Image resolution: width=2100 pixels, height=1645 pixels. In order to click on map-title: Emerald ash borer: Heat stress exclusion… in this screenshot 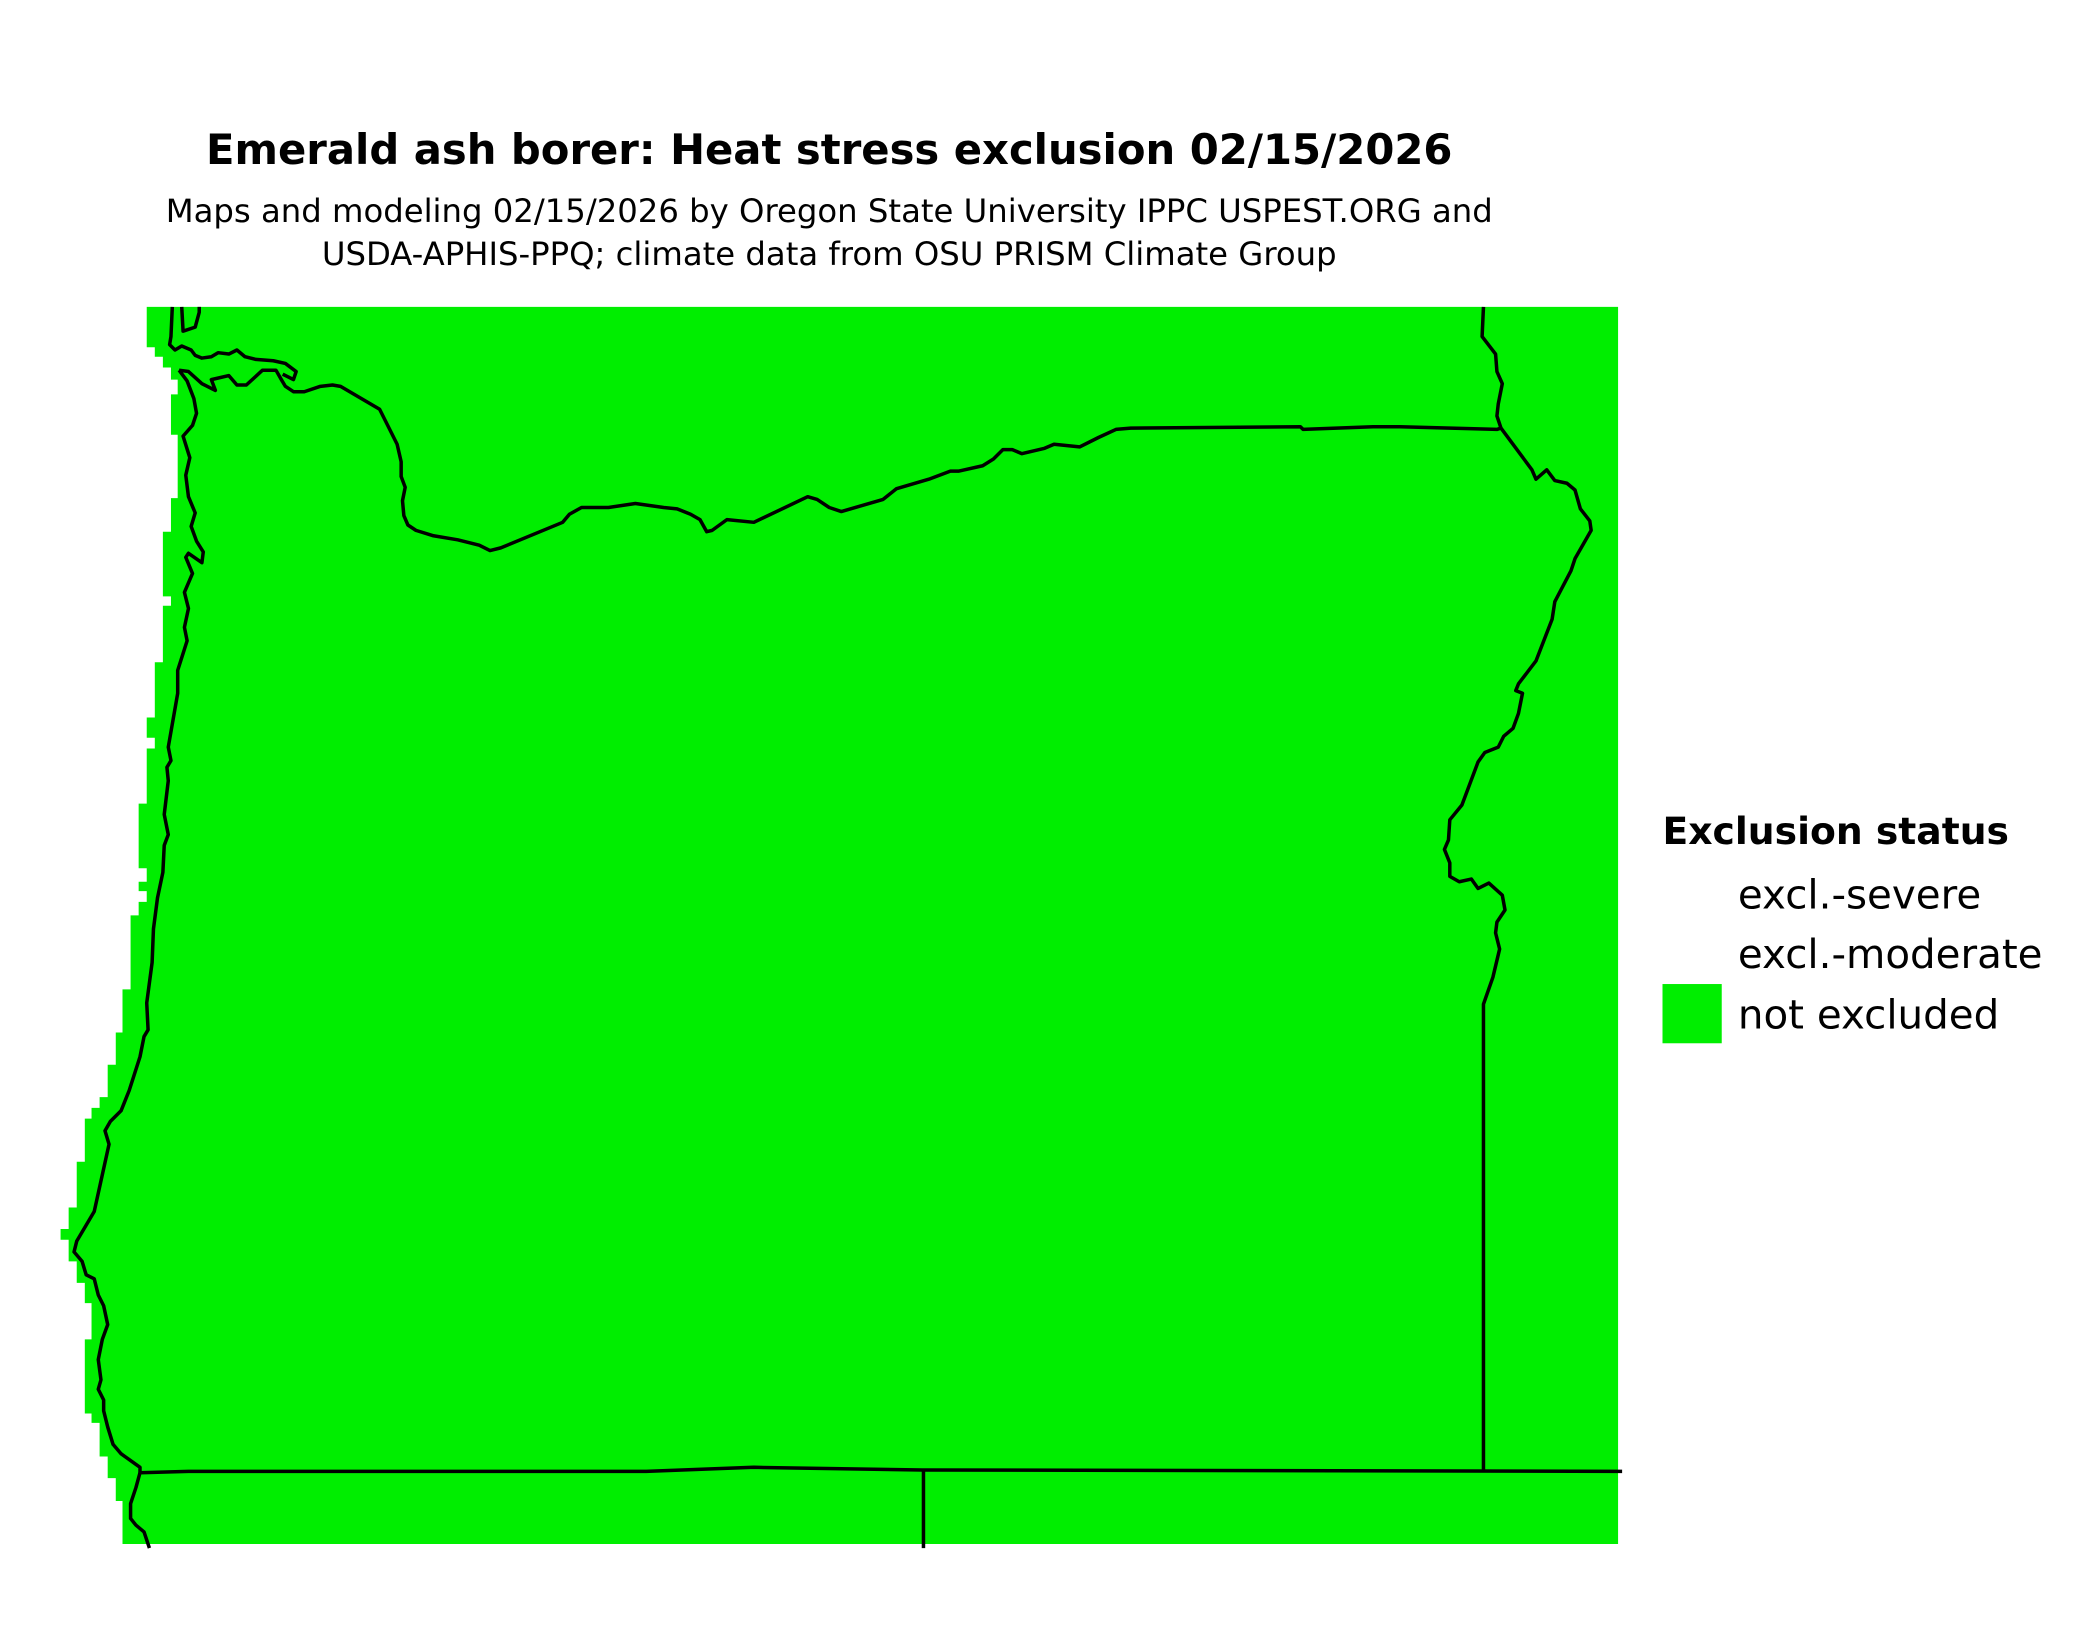, I will do `click(829, 149)`.